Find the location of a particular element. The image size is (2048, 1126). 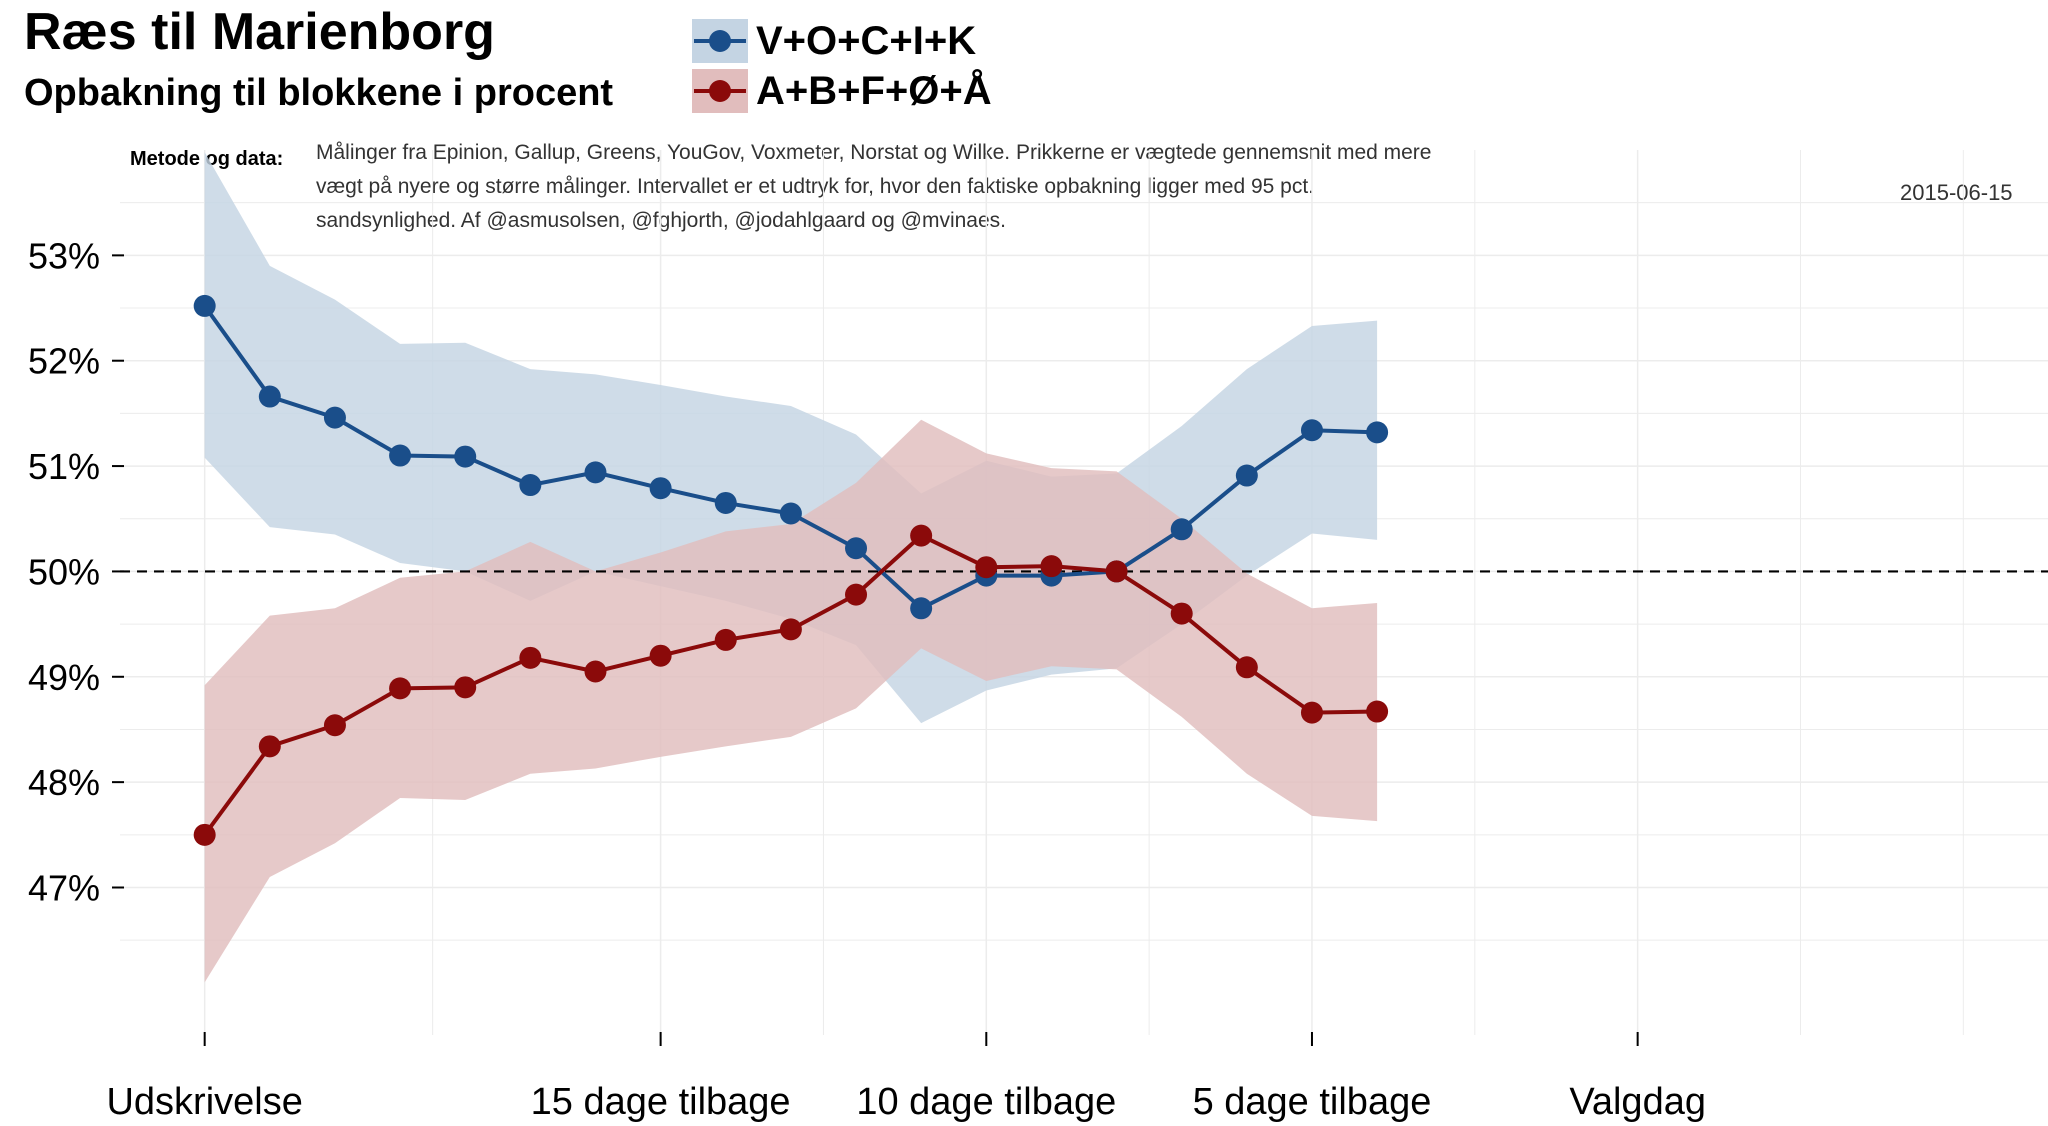

x-tick-label: 15 dage tilbage is located at coordinates (661, 1102).